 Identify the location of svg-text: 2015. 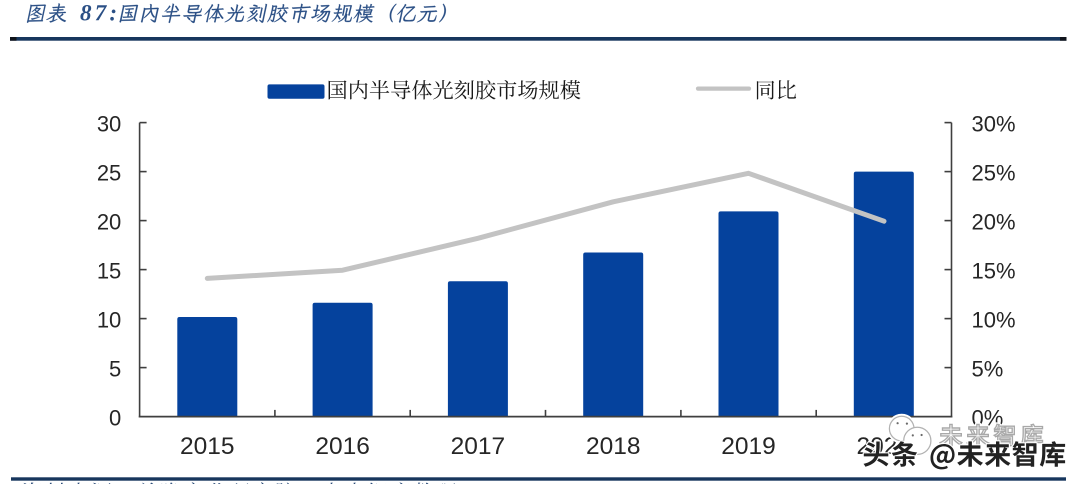
(207, 446).